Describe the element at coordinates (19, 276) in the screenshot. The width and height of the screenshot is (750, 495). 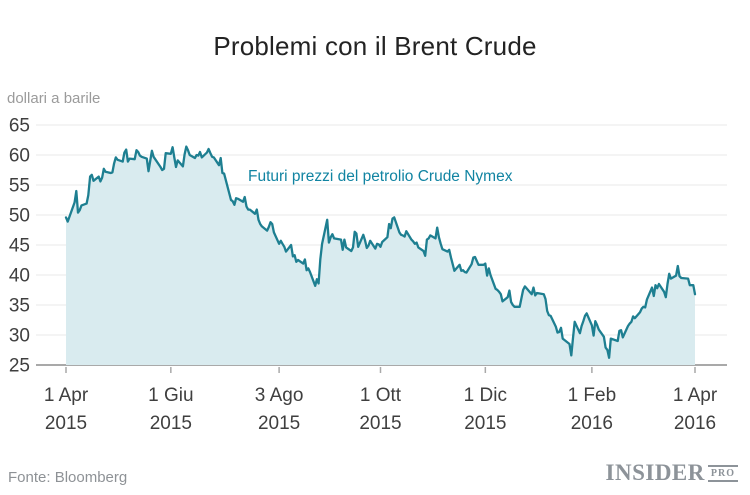
I see `y-tick-label: 40` at that location.